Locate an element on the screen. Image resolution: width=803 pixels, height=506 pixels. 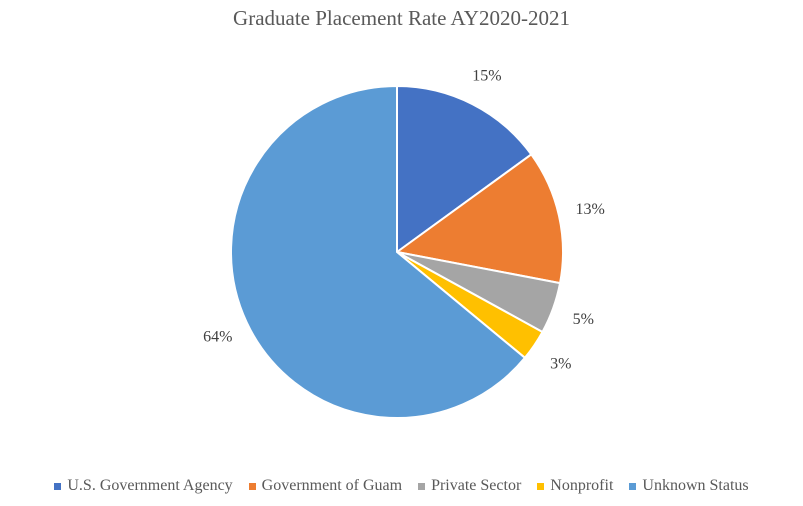
legend-label: Unknown Status is located at coordinates (695, 485).